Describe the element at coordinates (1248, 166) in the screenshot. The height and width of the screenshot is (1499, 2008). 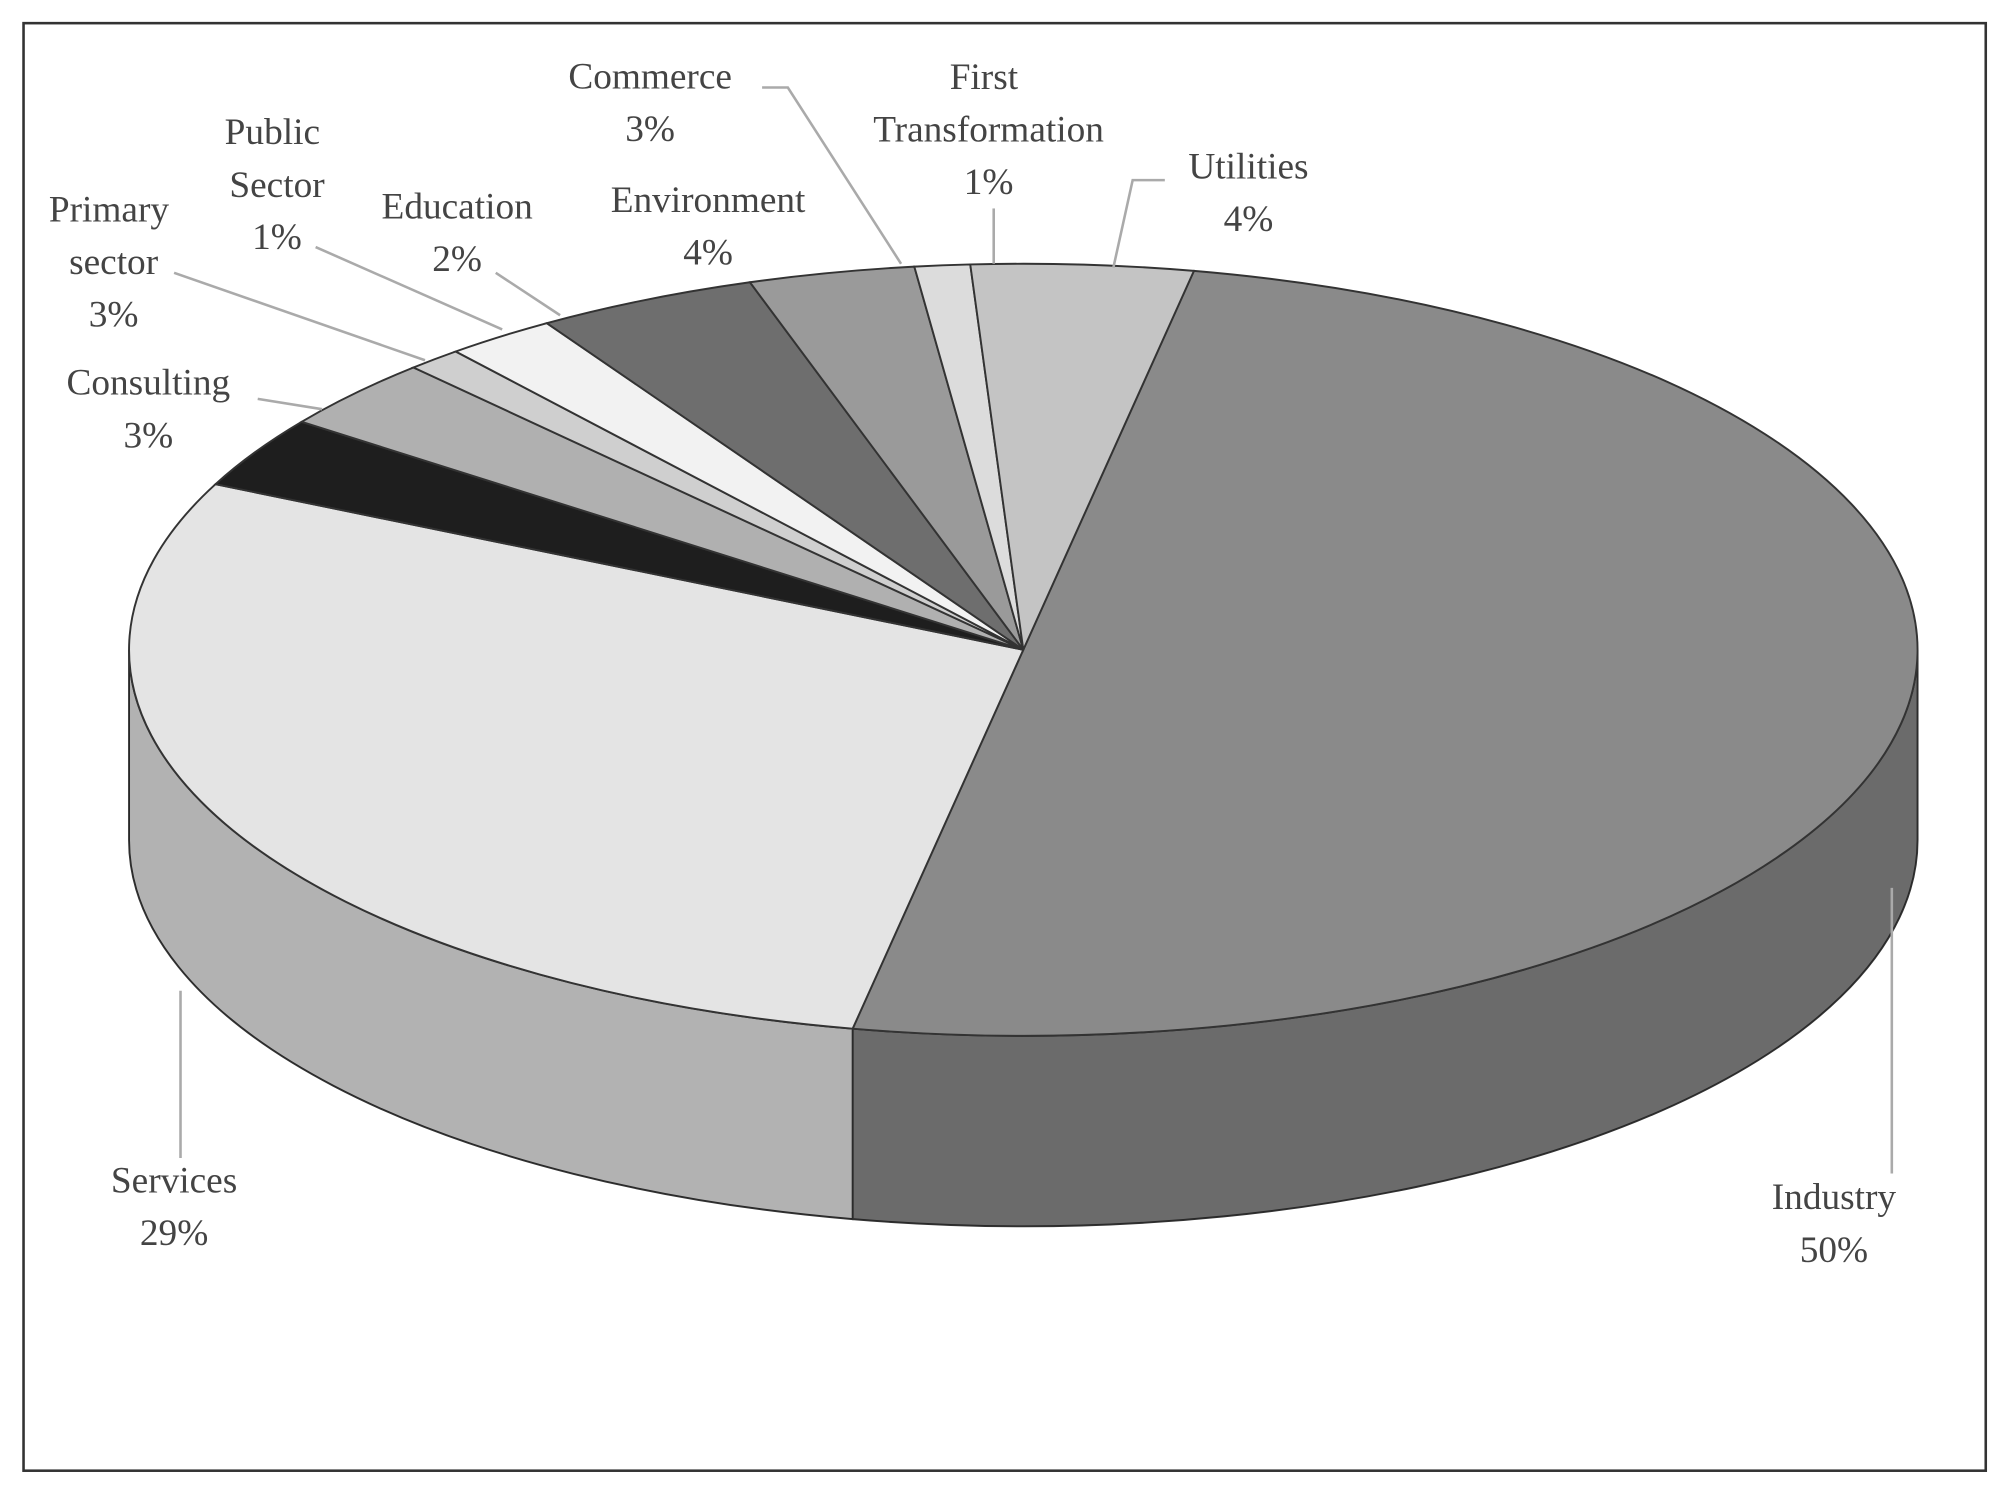
I see `category-label: Utilities` at that location.